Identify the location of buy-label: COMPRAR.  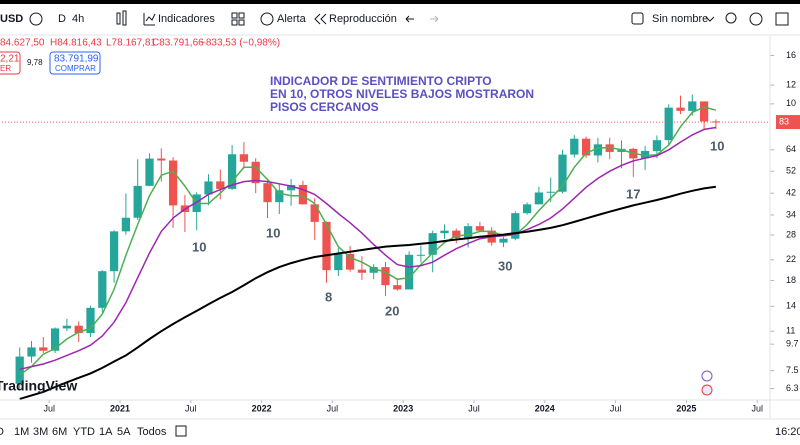
(75, 68).